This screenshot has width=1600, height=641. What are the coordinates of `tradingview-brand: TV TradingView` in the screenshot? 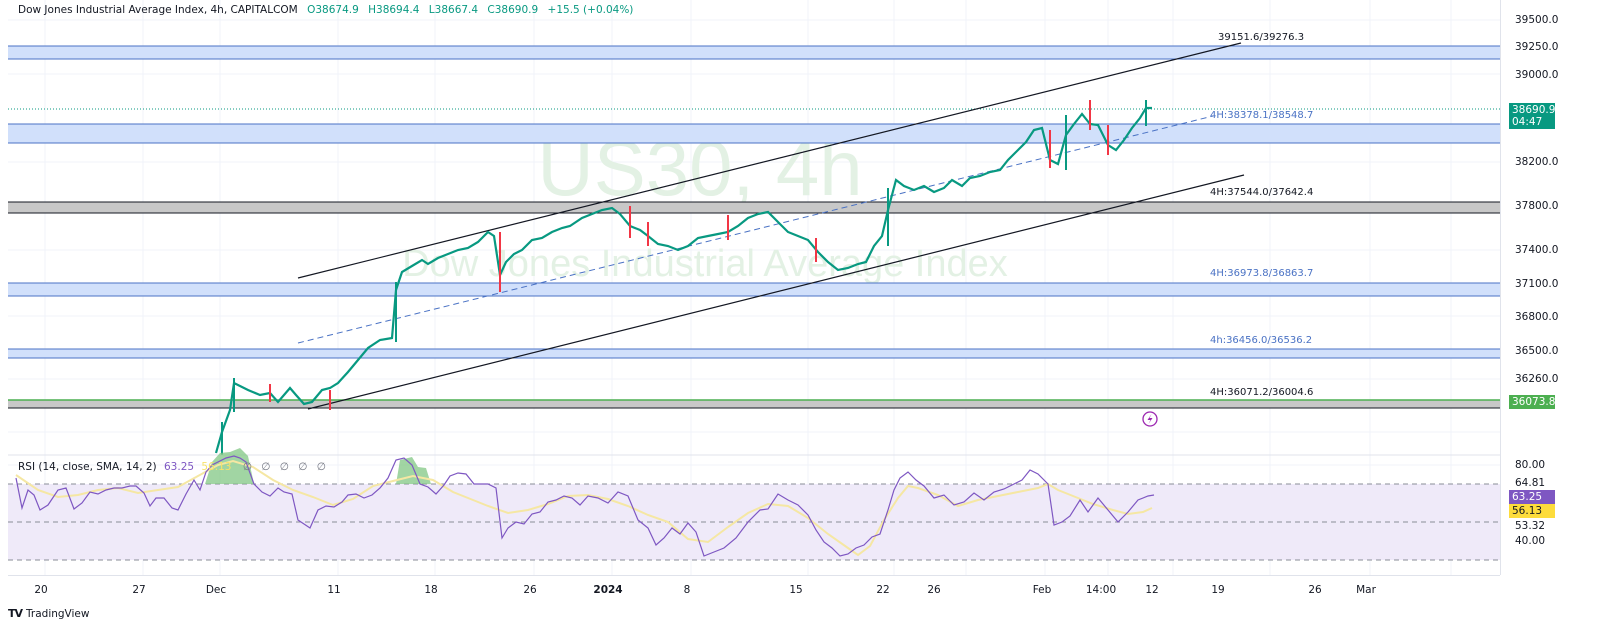 It's located at (48, 613).